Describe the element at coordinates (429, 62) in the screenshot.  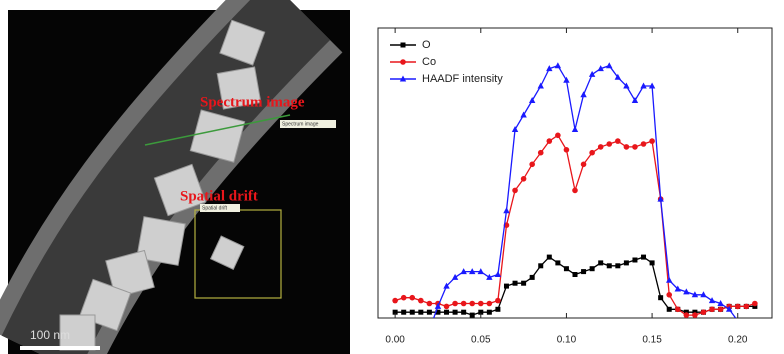
I see `legend-label: Co` at that location.